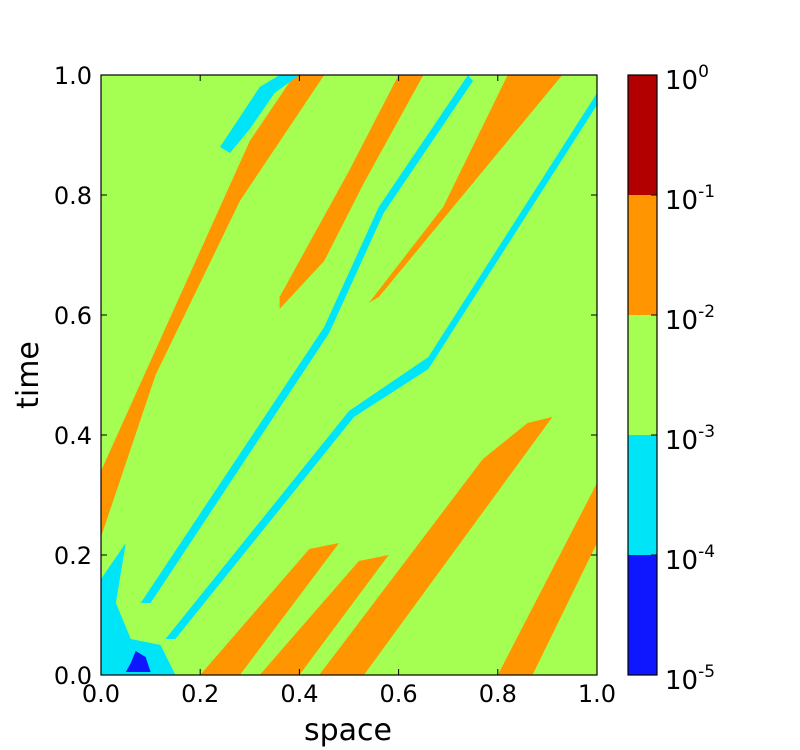 This screenshot has width=800, height=750. Describe the element at coordinates (671, 379) in the screenshot. I see `colorbar: 10⁰ 10⁻¹ 10⁻² 10⁻³ 10⁻⁴ 10⁻⁵` at that location.